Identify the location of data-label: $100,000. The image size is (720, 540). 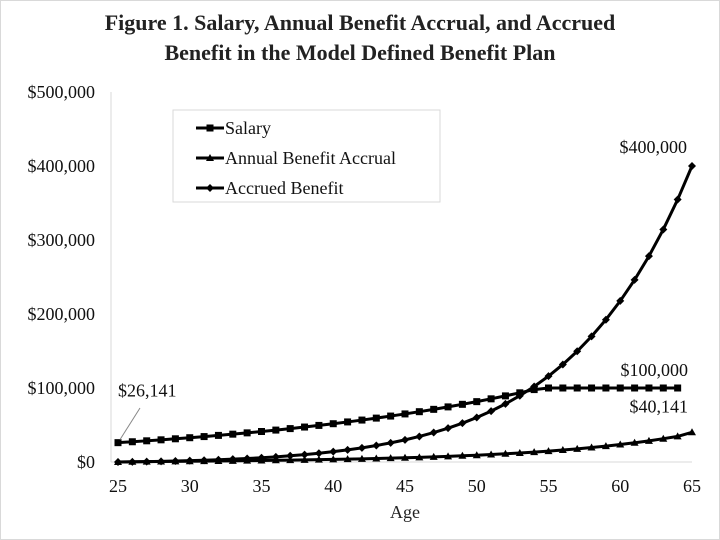
(655, 370).